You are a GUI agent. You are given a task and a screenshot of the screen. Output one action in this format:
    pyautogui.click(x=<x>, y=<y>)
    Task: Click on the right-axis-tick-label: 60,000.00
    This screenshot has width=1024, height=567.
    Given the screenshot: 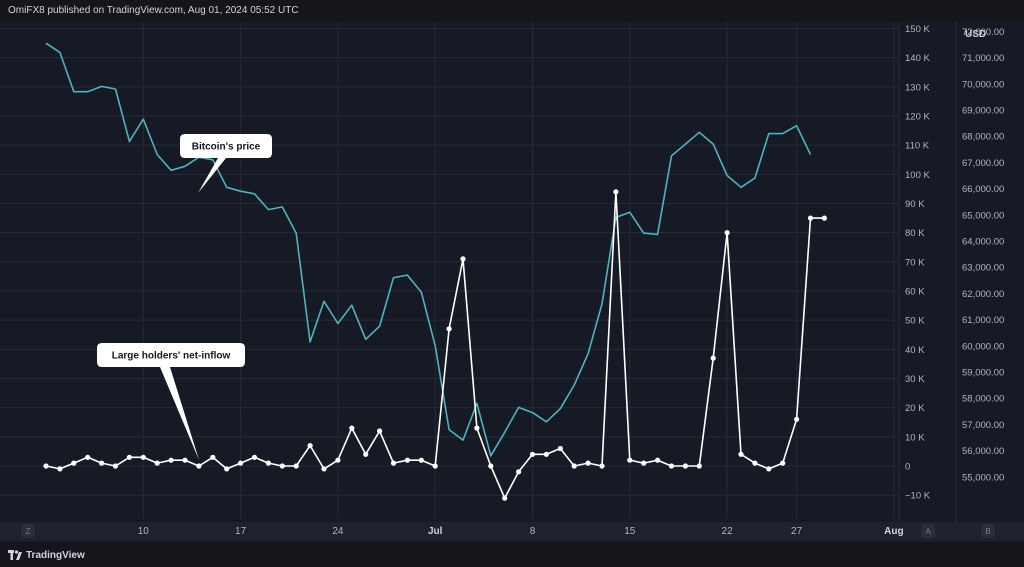 What is the action you would take?
    pyautogui.click(x=983, y=346)
    